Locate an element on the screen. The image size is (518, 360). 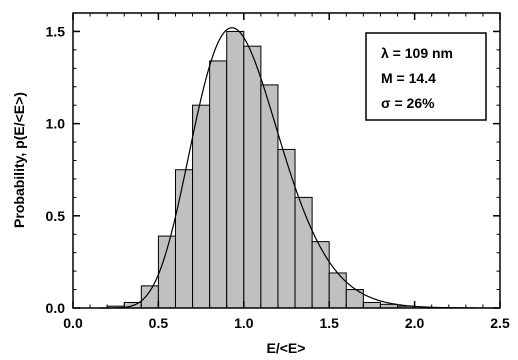
x-tick-label: 1.0 is located at coordinates (244, 323).